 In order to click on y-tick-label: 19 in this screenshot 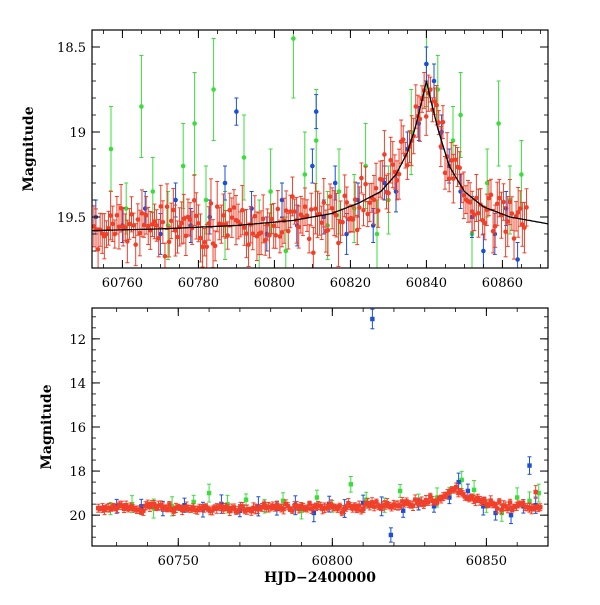, I will do `click(77, 133)`.